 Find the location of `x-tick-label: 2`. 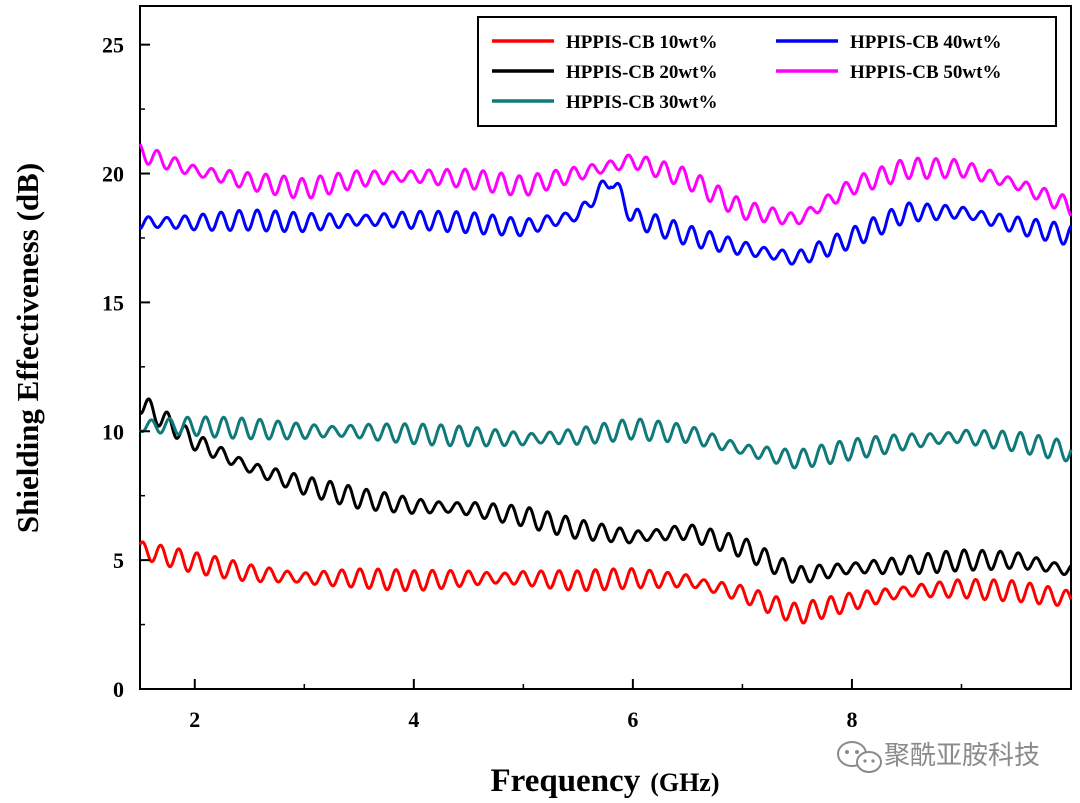

x-tick-label: 2 is located at coordinates (194, 719).